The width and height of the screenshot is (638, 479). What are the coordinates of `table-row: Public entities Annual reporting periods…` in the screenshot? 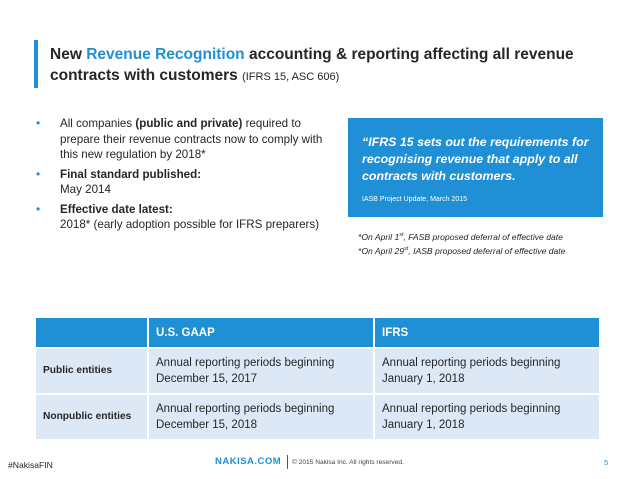 It's located at (318, 371).